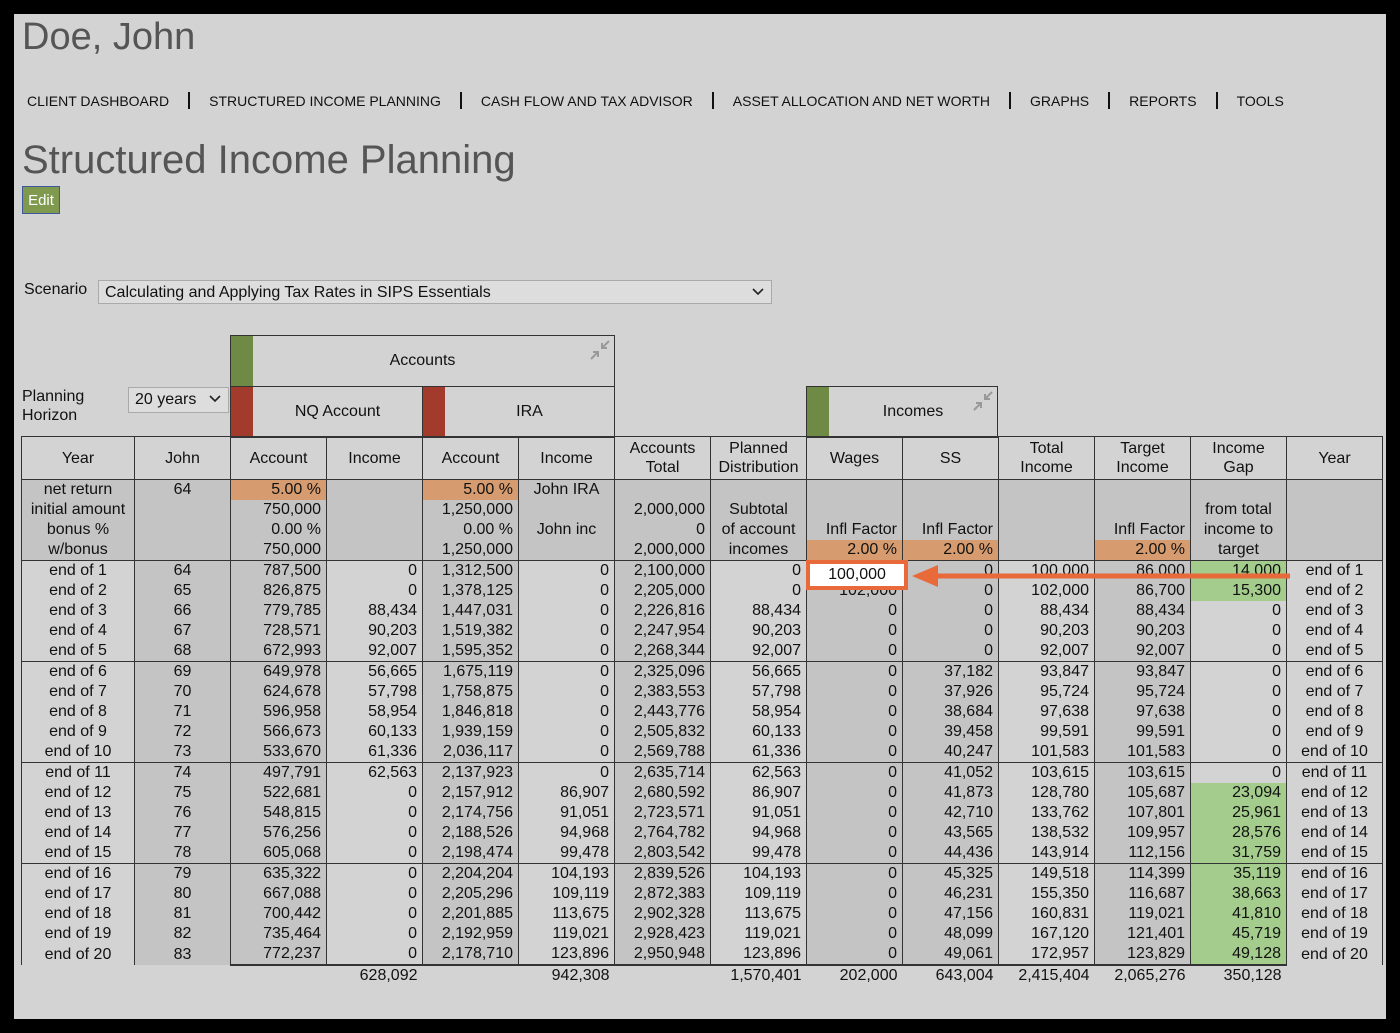  Describe the element at coordinates (470, 813) in the screenshot. I see `table-cell: 2,174,756` at that location.